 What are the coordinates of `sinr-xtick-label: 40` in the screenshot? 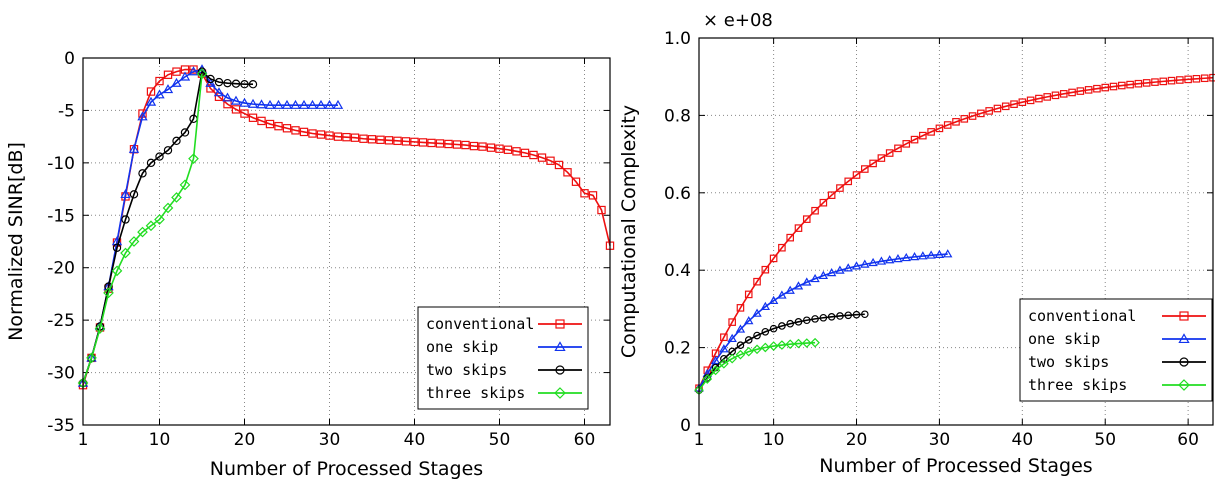 It's located at (415, 440).